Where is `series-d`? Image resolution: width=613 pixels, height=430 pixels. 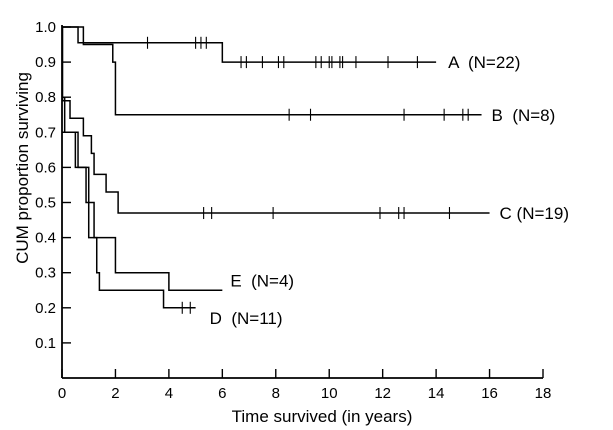 series-d is located at coordinates (129, 205).